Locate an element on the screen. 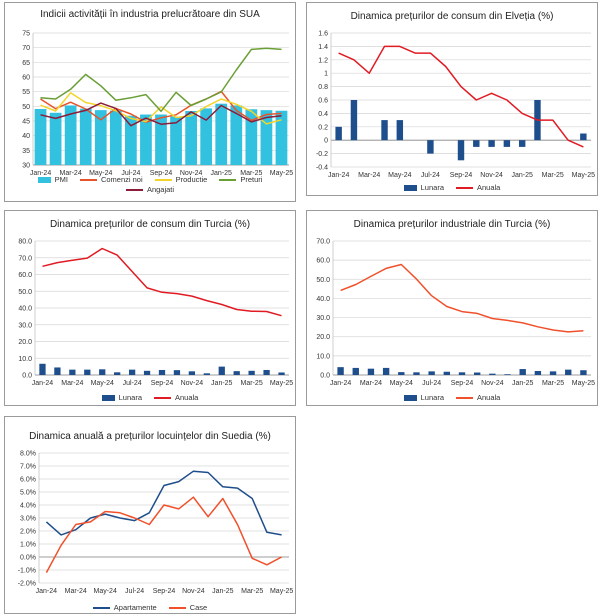 The image size is (600, 616). y-tick-label: -2.0% is located at coordinates (27, 584).